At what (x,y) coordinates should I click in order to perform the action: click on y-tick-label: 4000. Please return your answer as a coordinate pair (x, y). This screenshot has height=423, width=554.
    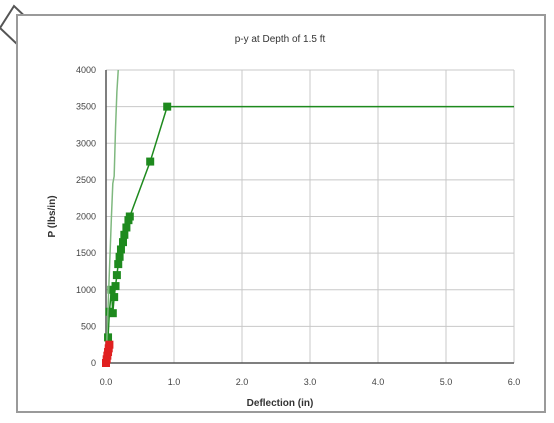
    Looking at the image, I should click on (86, 70).